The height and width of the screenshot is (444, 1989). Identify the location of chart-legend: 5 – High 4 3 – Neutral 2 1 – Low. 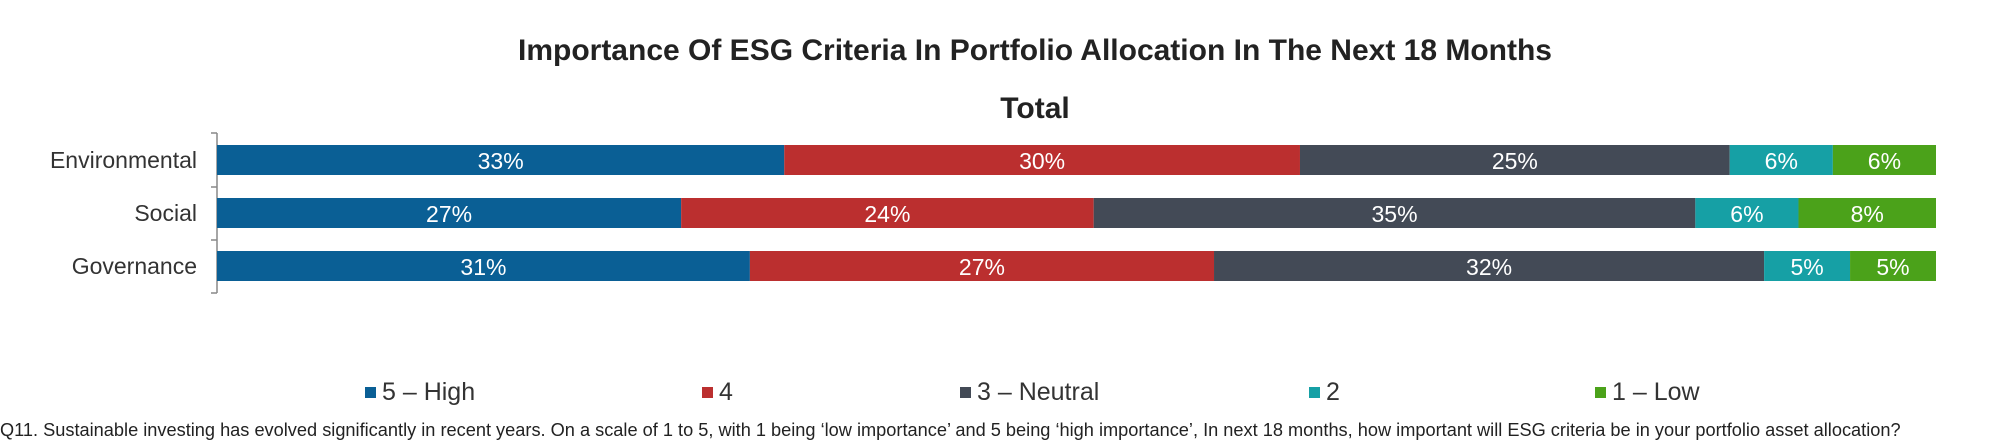
(994, 395).